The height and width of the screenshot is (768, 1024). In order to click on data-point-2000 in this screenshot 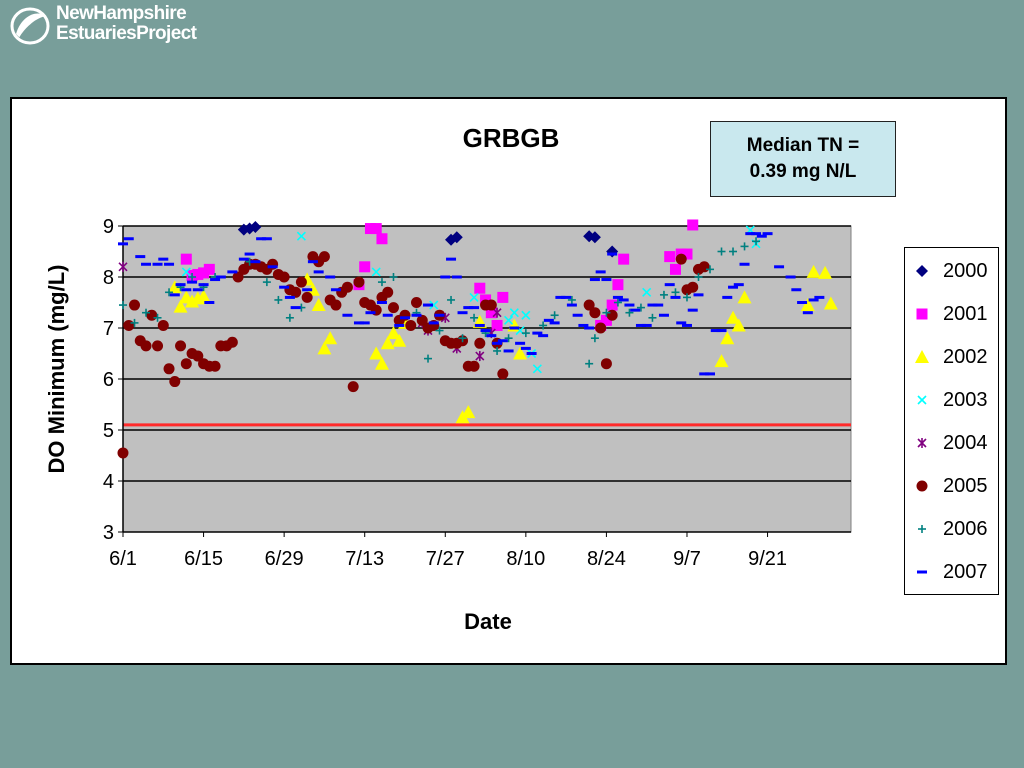, I will do `click(255, 227)`.